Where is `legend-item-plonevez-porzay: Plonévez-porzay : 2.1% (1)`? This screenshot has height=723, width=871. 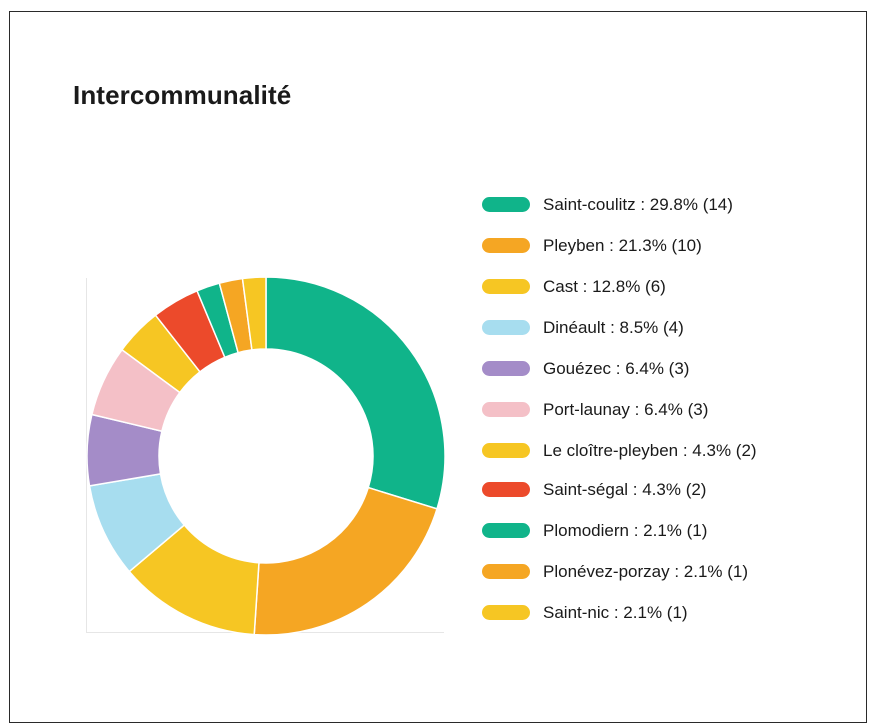
legend-item-plonevez-porzay: Plonévez-porzay : 2.1% (1) is located at coordinates (662, 571).